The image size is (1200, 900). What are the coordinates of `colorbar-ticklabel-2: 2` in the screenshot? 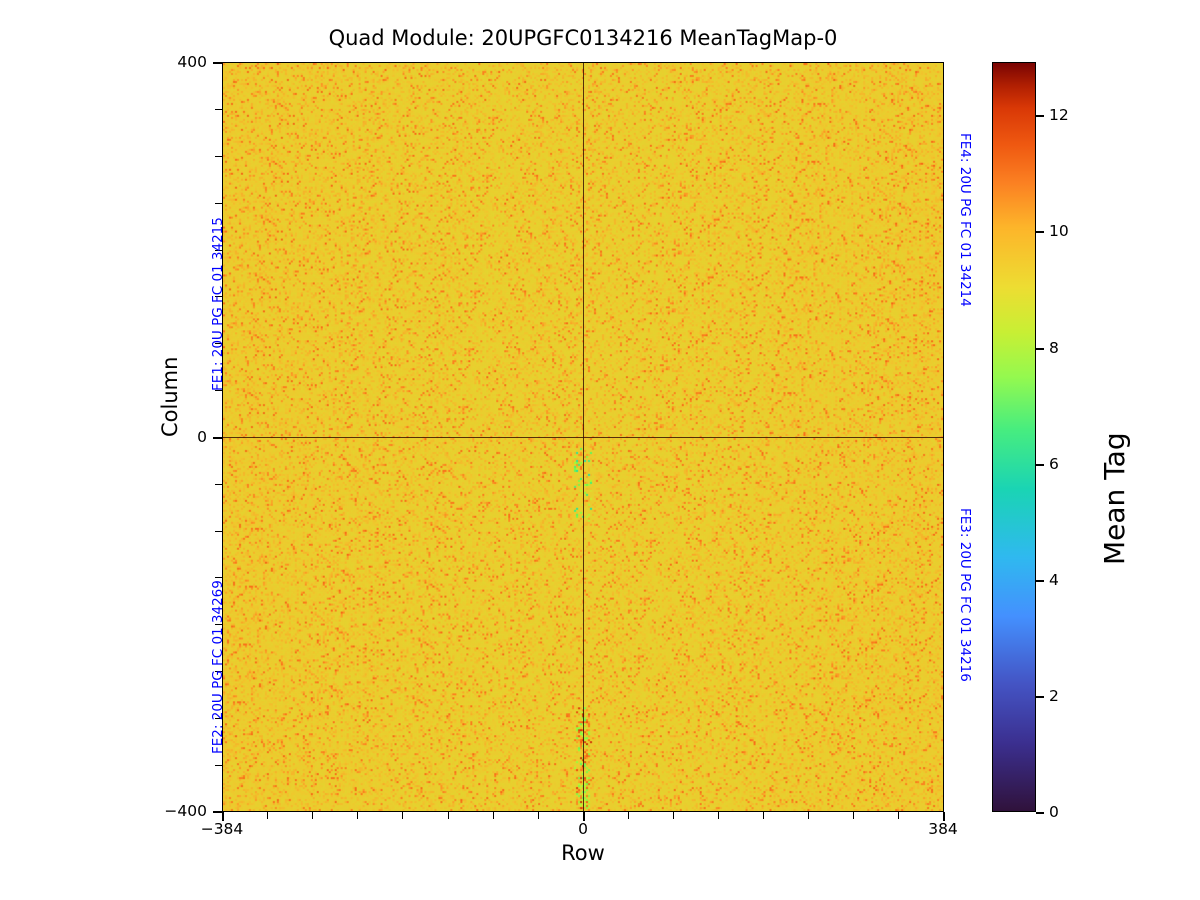 It's located at (1054, 696).